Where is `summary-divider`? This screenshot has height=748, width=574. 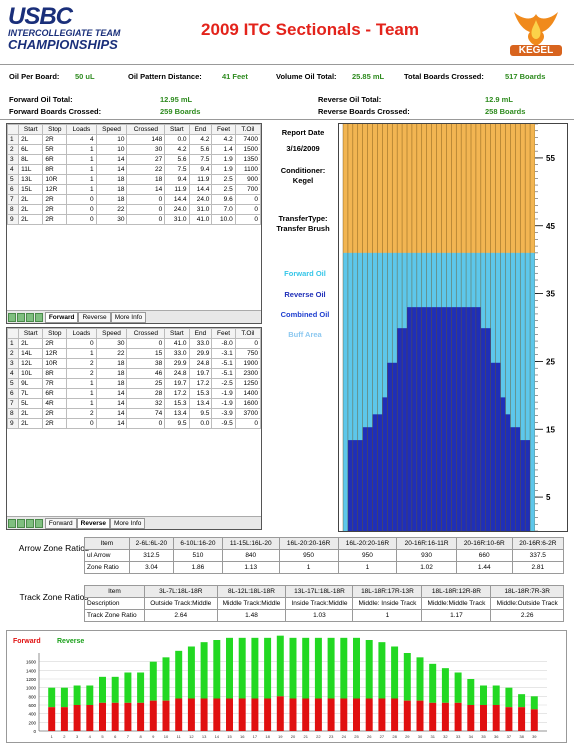 summary-divider is located at coordinates (287, 119).